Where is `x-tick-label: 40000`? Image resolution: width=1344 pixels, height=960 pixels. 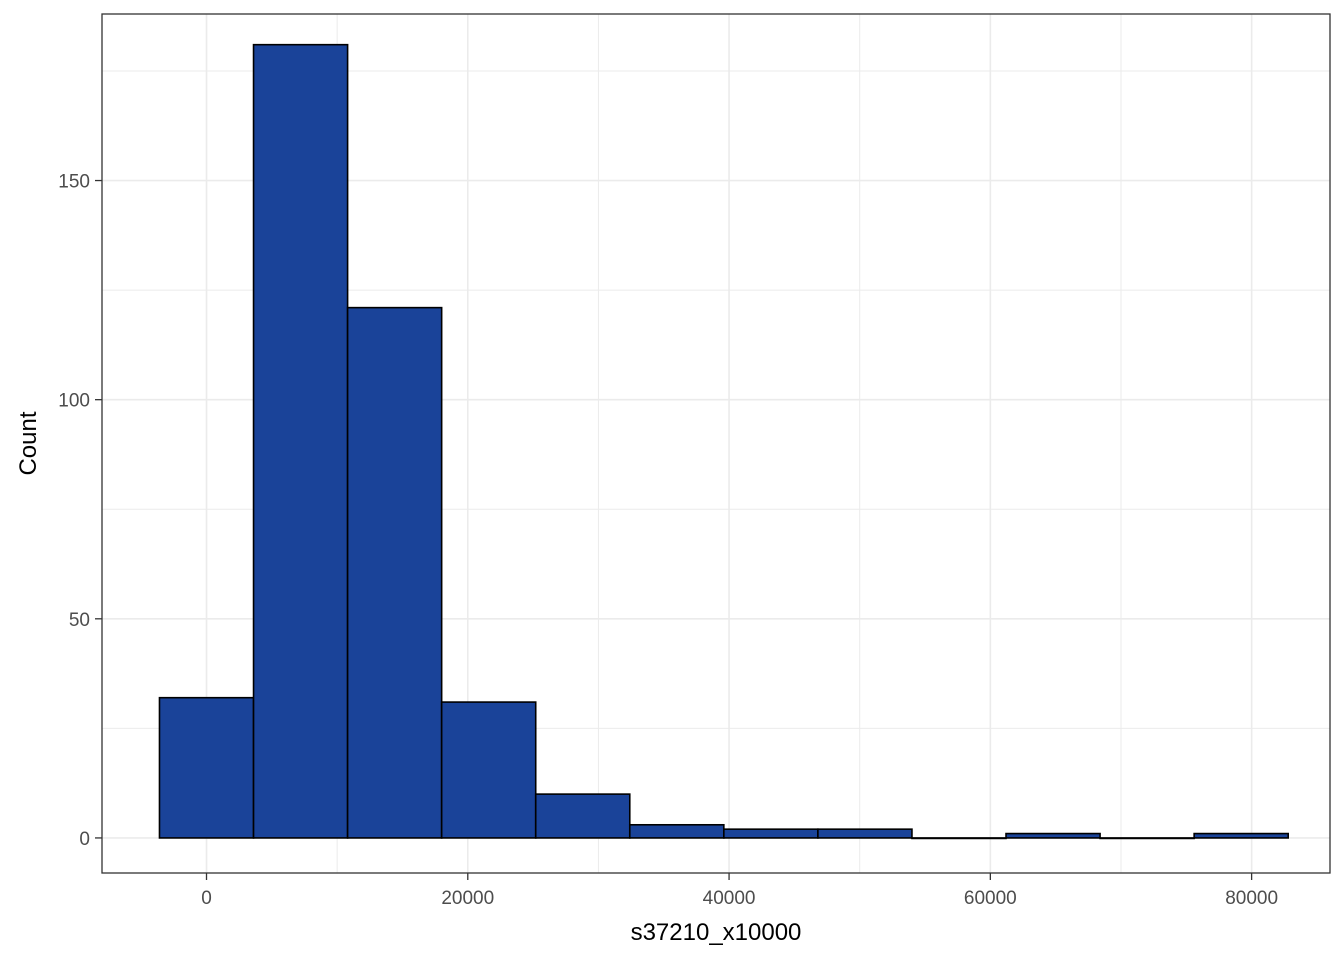
x-tick-label: 40000 is located at coordinates (729, 898).